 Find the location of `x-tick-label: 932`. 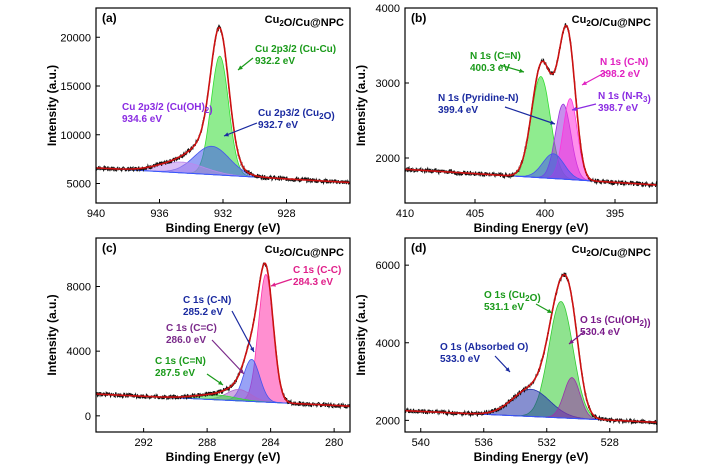

x-tick-label: 932 is located at coordinates (223, 214).